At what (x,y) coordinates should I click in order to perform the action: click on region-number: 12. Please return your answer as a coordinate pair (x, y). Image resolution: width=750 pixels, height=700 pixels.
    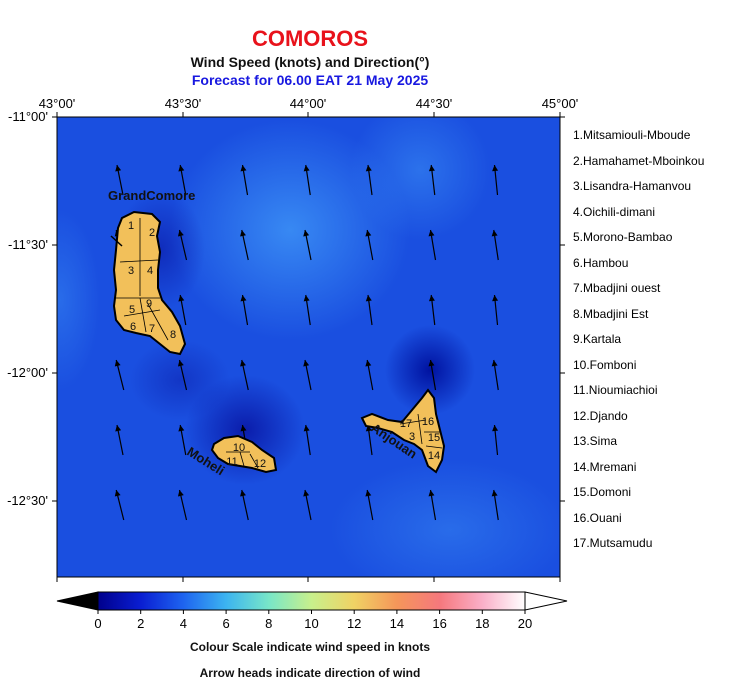
    Looking at the image, I should click on (260, 464).